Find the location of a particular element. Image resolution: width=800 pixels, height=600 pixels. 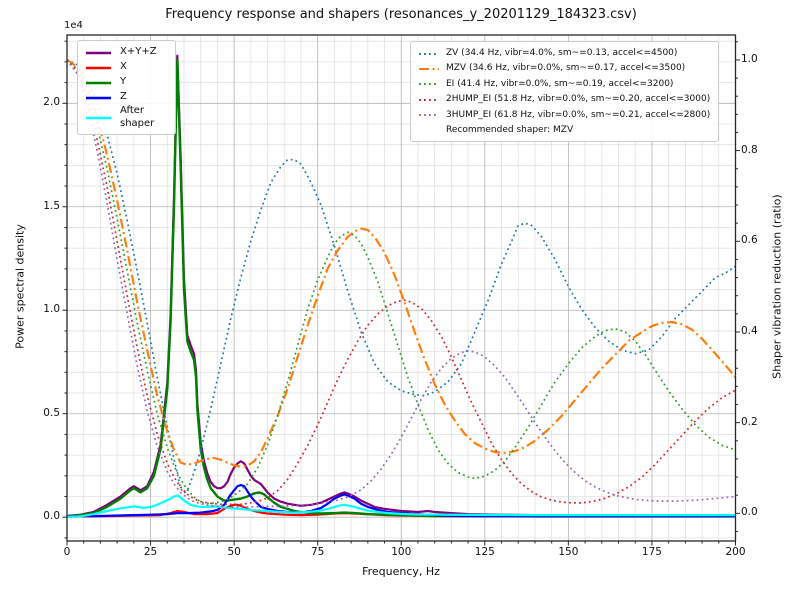

y-tick-label: 0.0 is located at coordinates (51, 516).